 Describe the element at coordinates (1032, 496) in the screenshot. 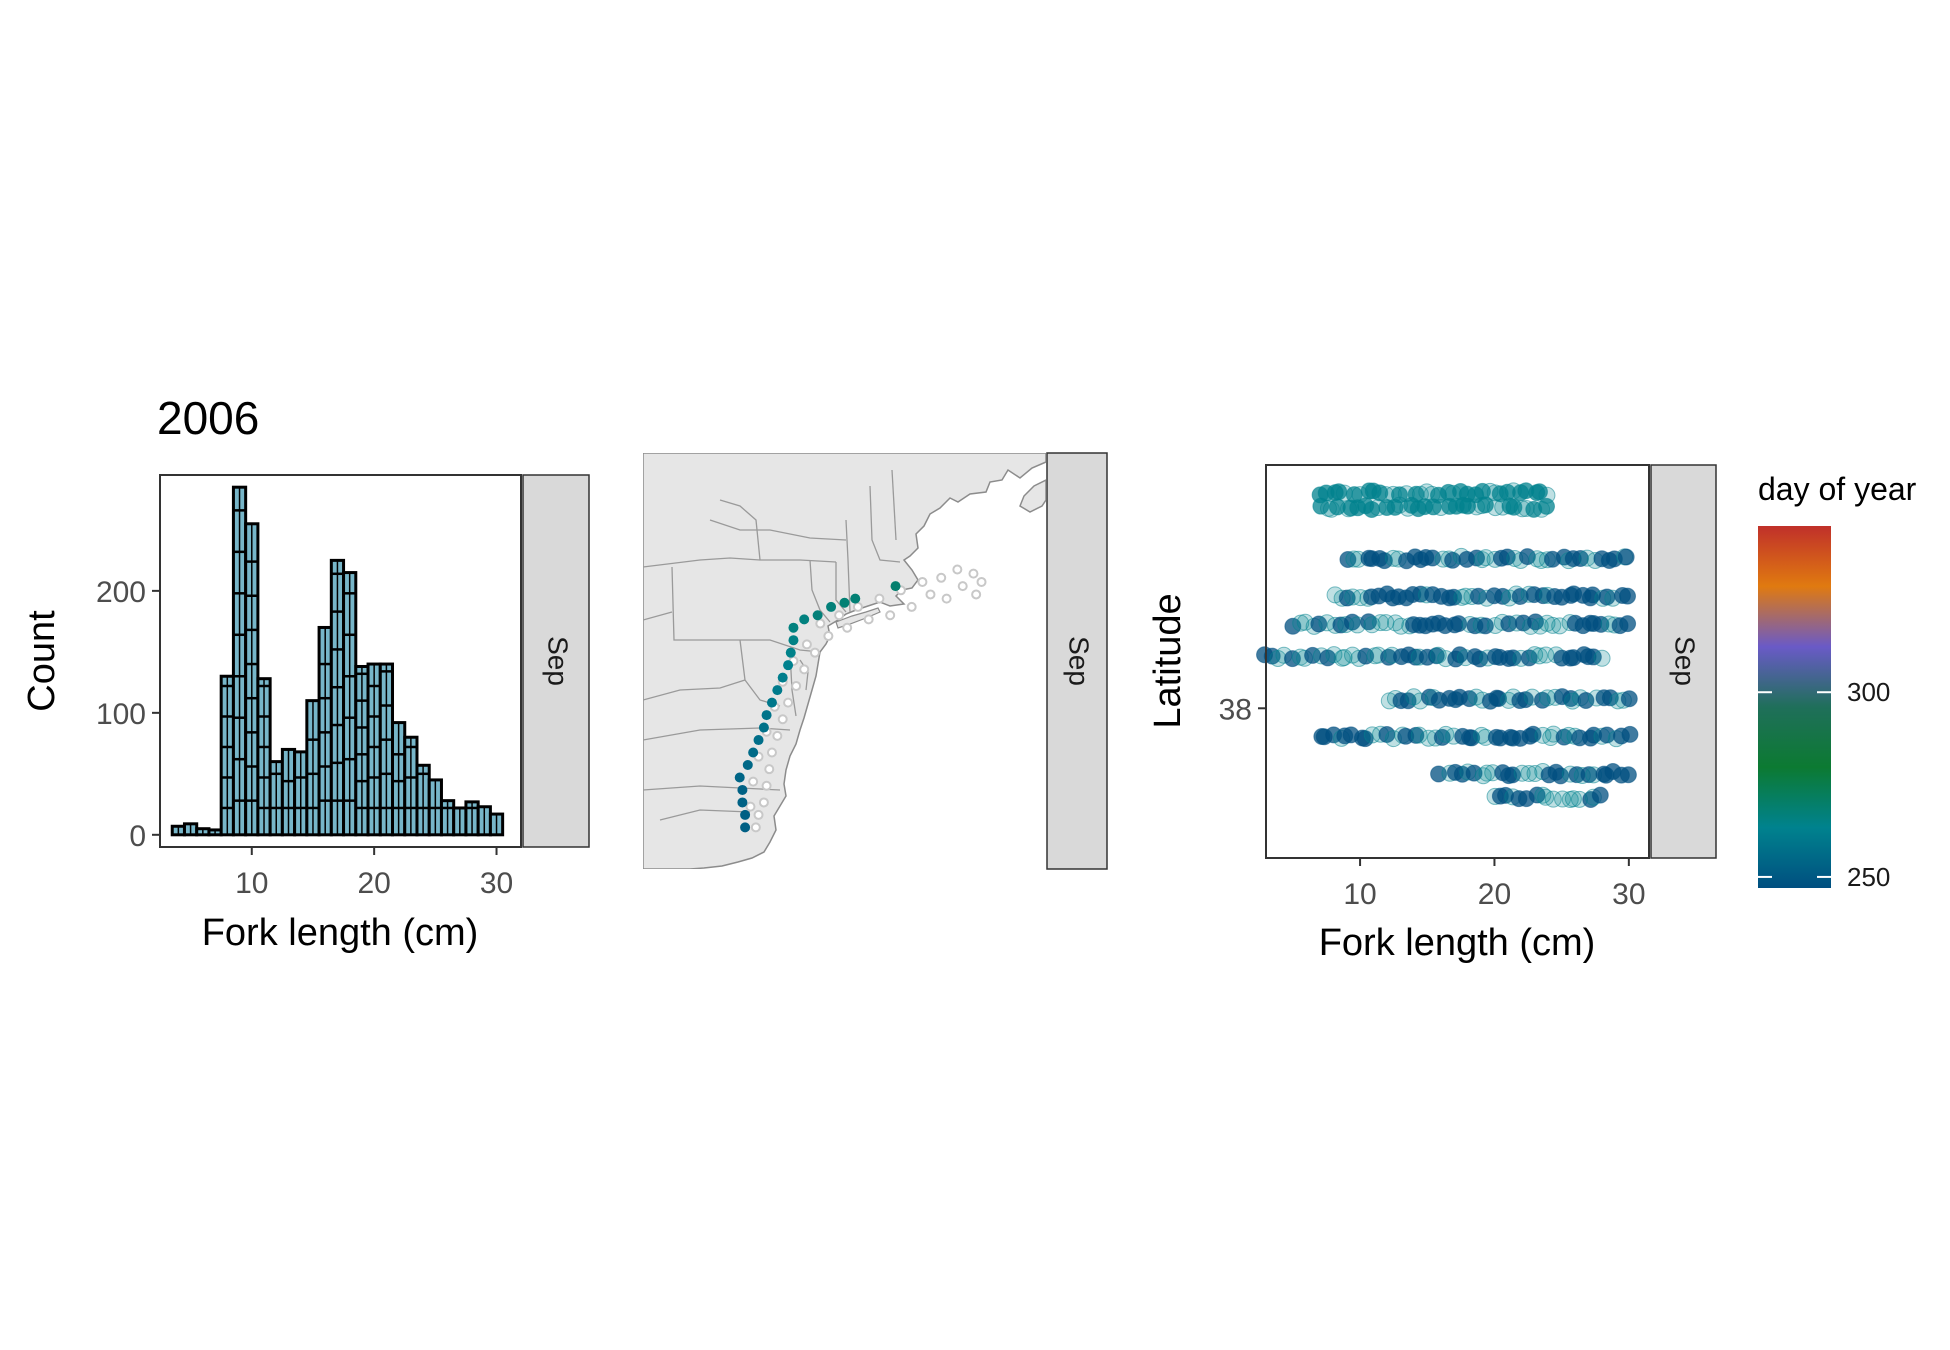

I see `land-nova-scotia` at that location.